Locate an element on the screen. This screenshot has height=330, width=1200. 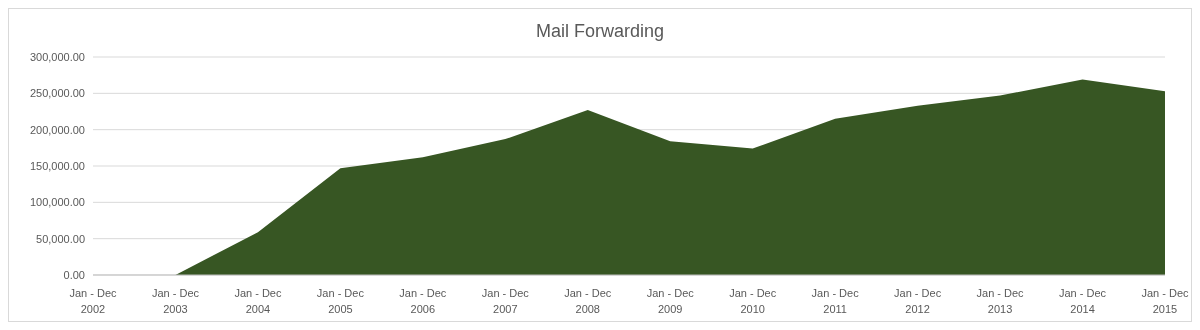
y-tick-label: 300,000.00 is located at coordinates (57, 56).